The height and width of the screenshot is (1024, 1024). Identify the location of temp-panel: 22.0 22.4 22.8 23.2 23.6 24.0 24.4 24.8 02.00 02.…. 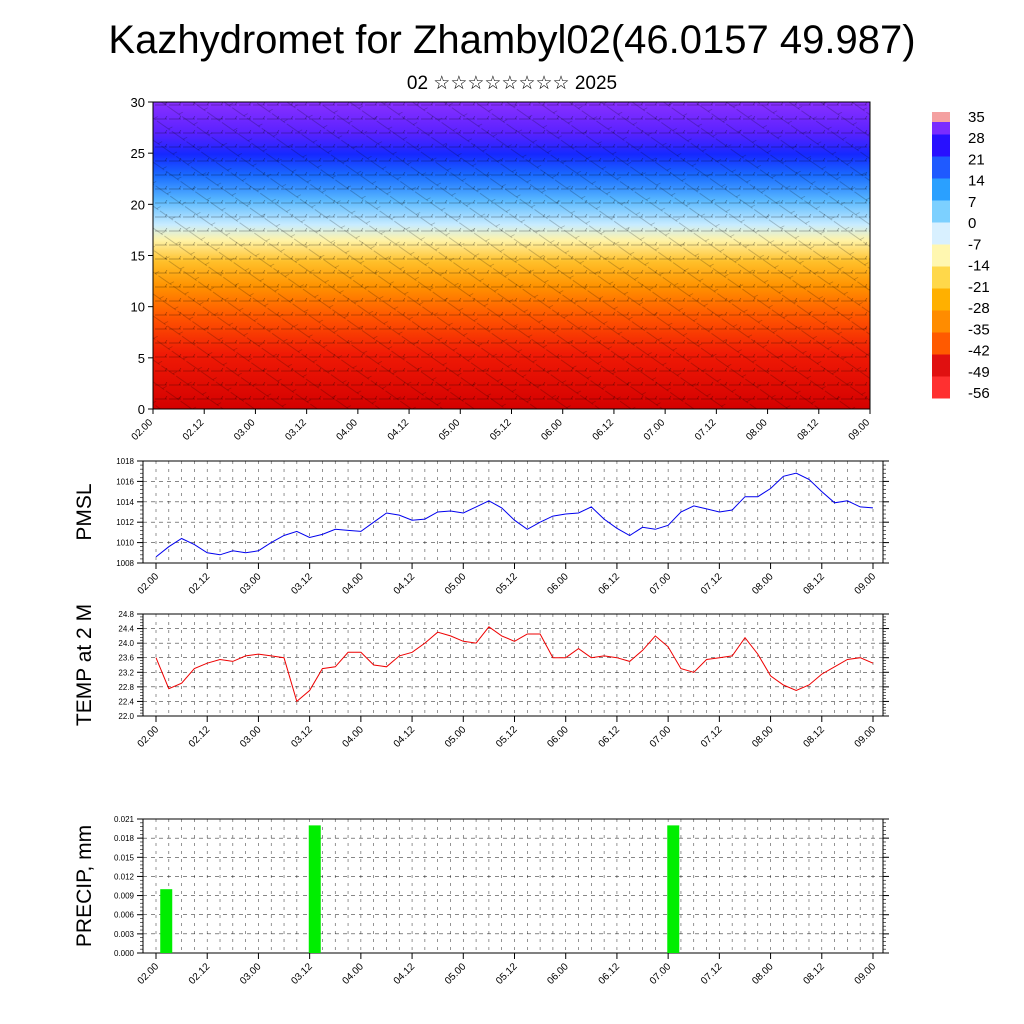
(481, 677).